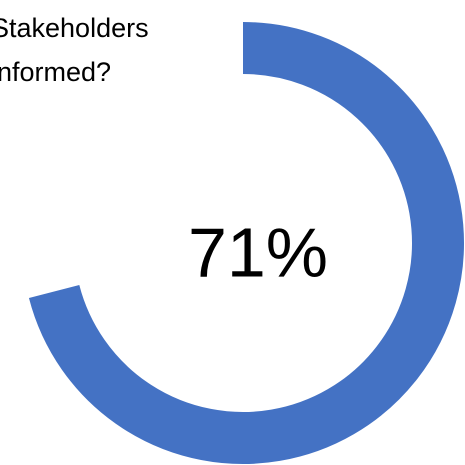 The image size is (465, 465). Describe the element at coordinates (74, 50) in the screenshot. I see `chart-title: Stakeholders informed?` at that location.